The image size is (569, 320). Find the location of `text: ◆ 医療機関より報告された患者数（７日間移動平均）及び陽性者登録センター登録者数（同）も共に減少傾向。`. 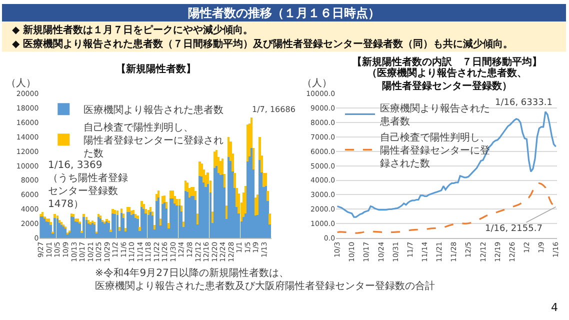

text: ◆ 医療機関より報告された患者数（７日間移動平均）及び陽性者登録センター登録者数（同）も共に減少傾向。 is located at coordinates (263, 44).